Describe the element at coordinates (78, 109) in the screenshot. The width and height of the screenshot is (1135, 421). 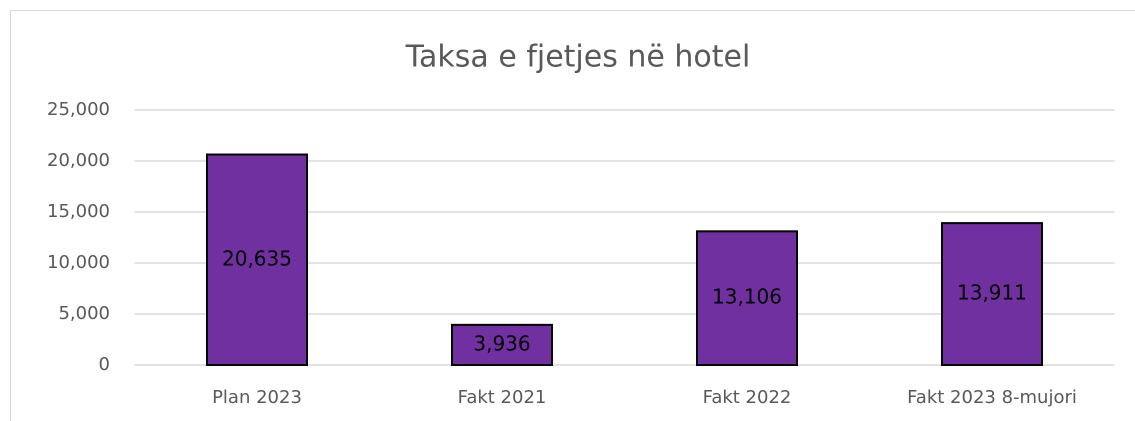
I see `y-tick-label: 25,000` at that location.